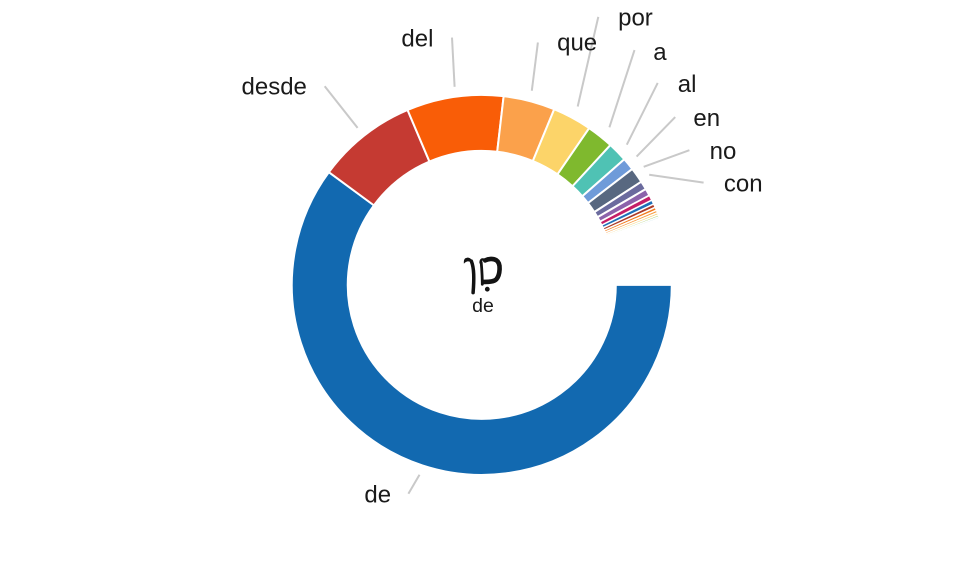 Image resolution: width=965 pixels, height=575 pixels. What do you see at coordinates (706, 118) in the screenshot?
I see `svg-text: en` at bounding box center [706, 118].